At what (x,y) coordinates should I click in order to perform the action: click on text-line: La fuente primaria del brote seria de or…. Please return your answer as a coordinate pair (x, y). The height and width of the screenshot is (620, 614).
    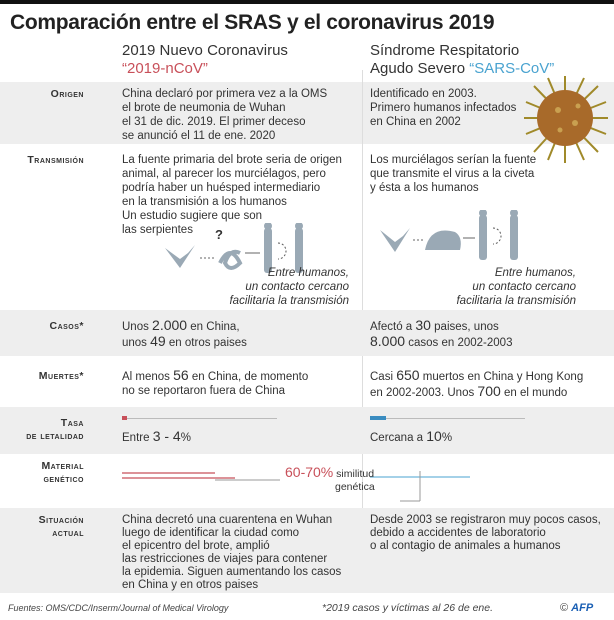
    Looking at the image, I should click on (232, 160).